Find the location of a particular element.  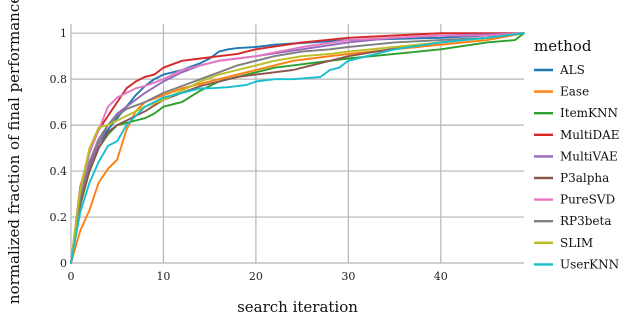

legend-label: MultiDAE is located at coordinates (590, 135).